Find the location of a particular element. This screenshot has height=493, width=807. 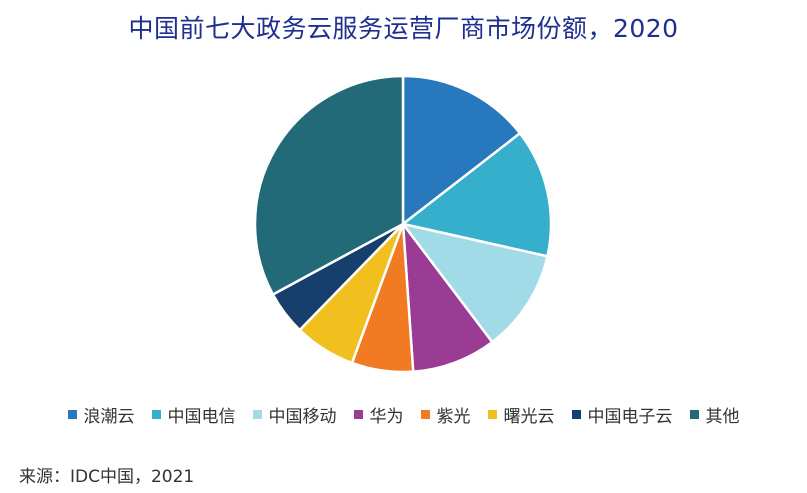

legend-item: 曙光云 is located at coordinates (521, 414).